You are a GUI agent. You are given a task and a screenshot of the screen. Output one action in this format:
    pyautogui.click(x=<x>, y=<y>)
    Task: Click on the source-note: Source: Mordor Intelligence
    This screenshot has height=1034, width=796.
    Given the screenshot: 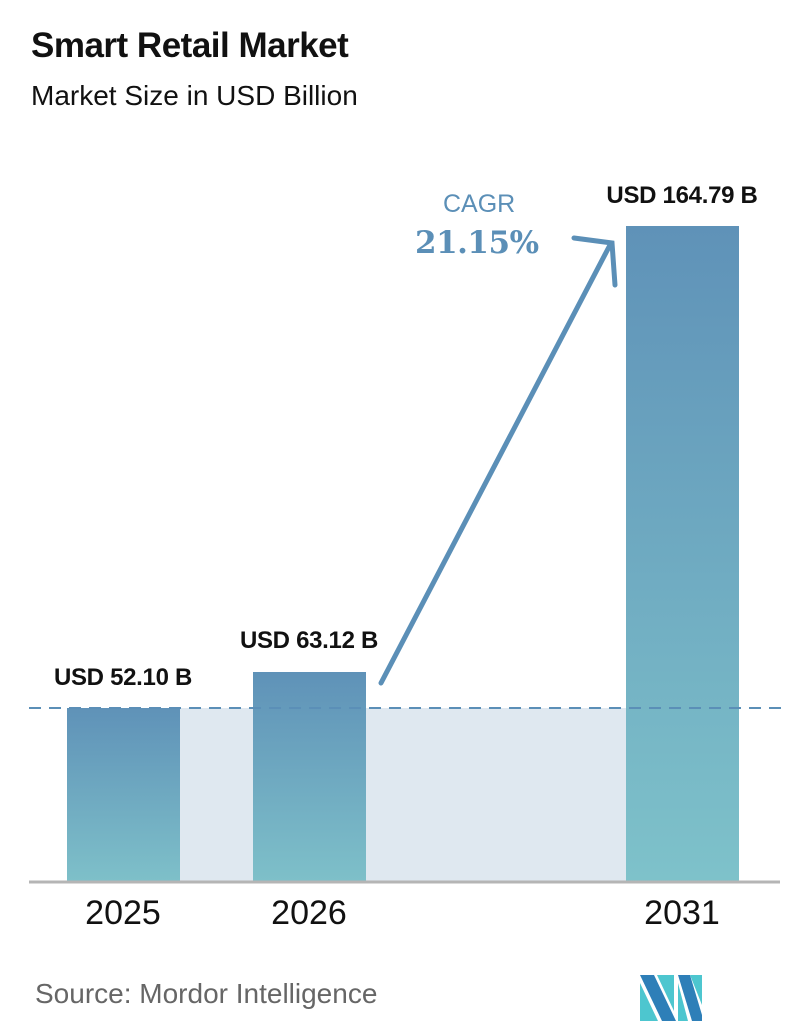 What is the action you would take?
    pyautogui.click(x=206, y=993)
    